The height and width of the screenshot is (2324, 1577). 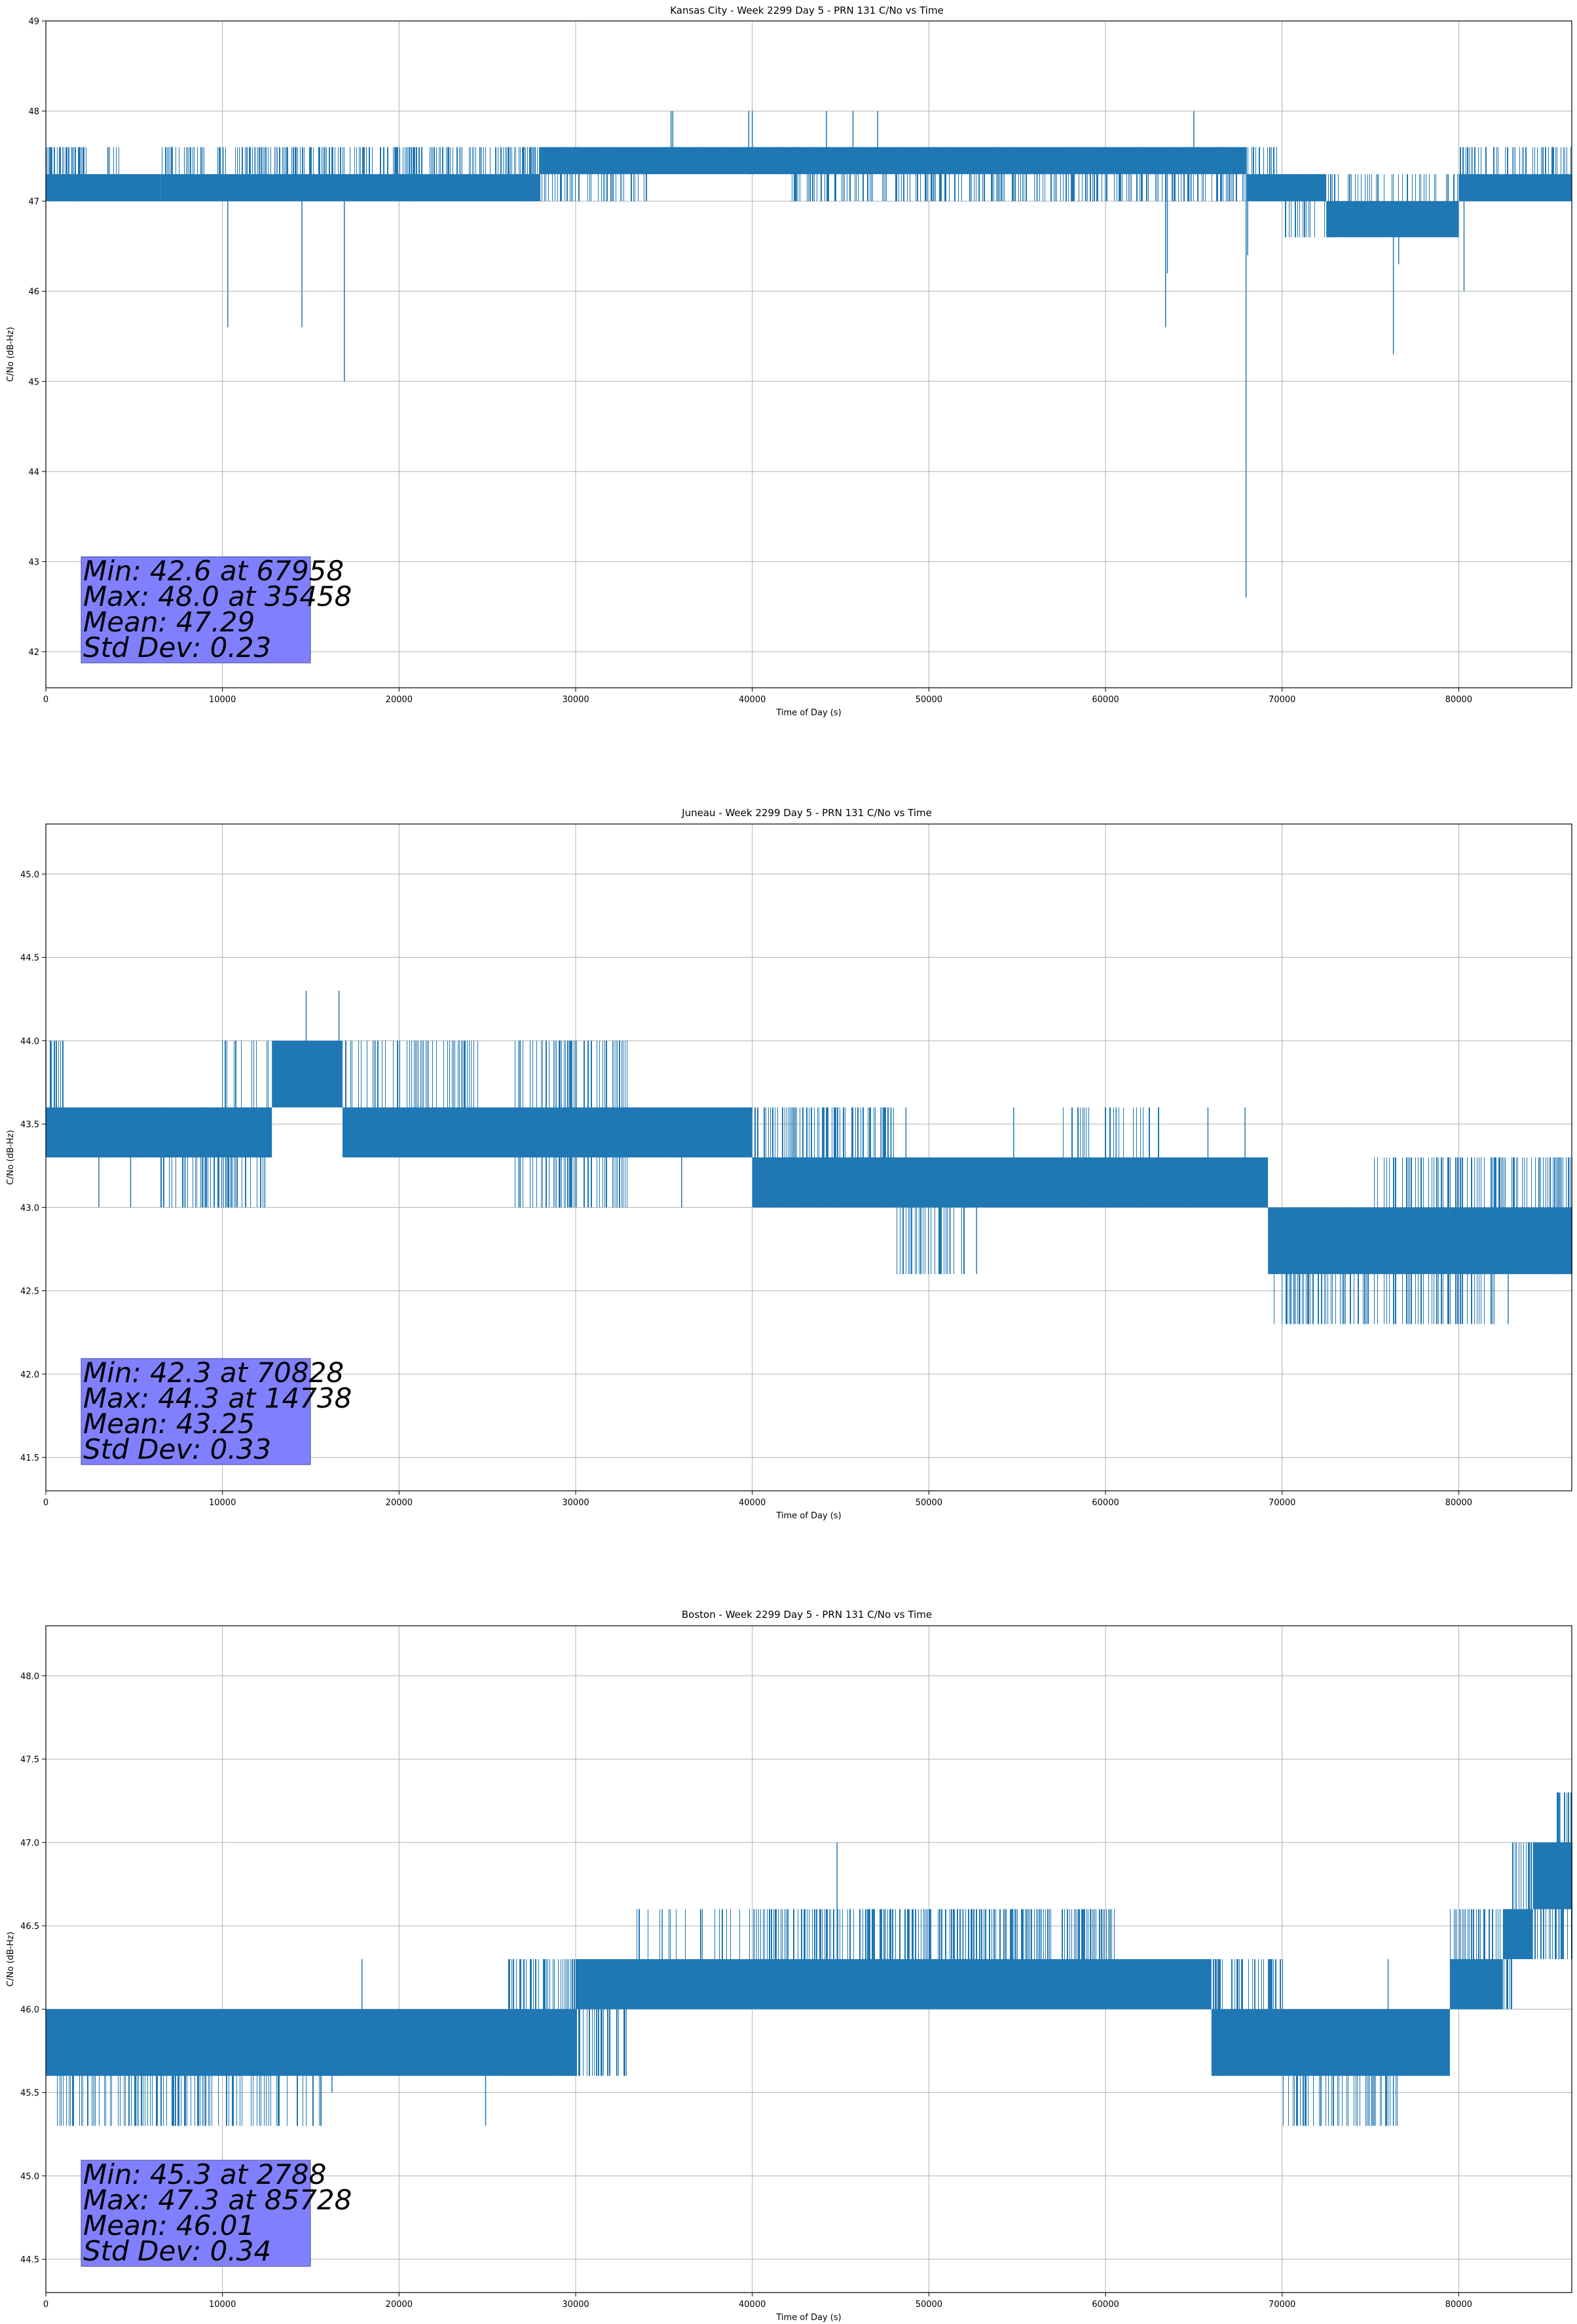 I want to click on stat-min: Min: 42.3 at 70828, so click(x=213, y=1373).